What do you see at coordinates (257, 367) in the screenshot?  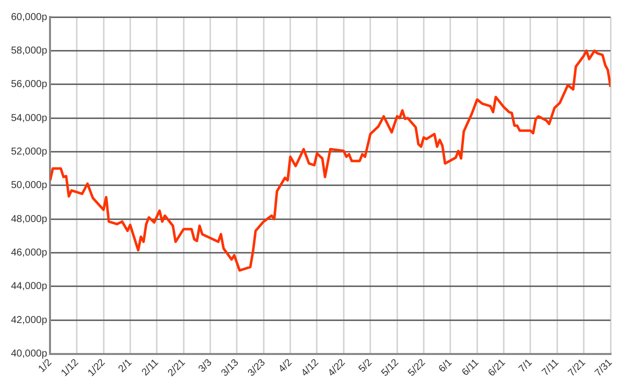 I see `x-tick-label: 3/23` at bounding box center [257, 367].